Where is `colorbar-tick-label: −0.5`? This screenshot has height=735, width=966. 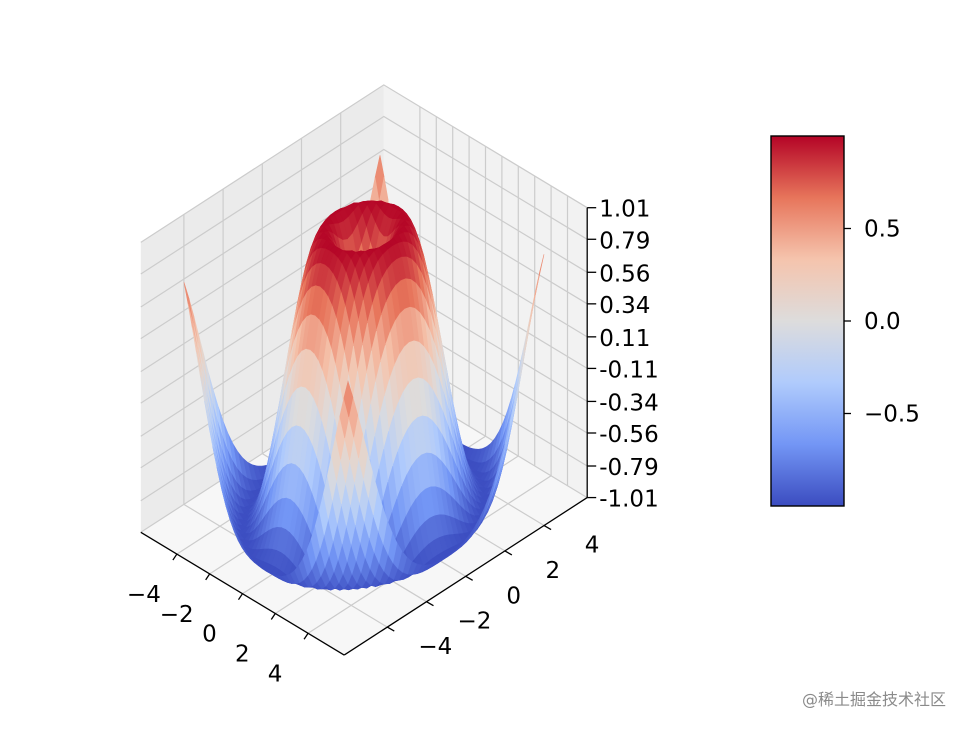 colorbar-tick-label: −0.5 is located at coordinates (892, 415).